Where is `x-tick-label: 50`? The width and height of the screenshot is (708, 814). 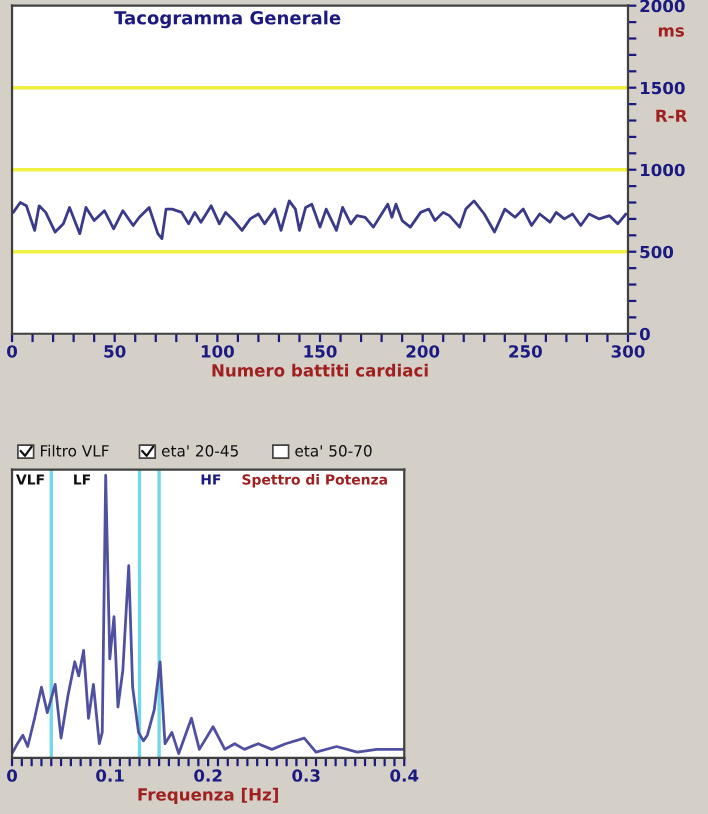
x-tick-label: 50 is located at coordinates (115, 351).